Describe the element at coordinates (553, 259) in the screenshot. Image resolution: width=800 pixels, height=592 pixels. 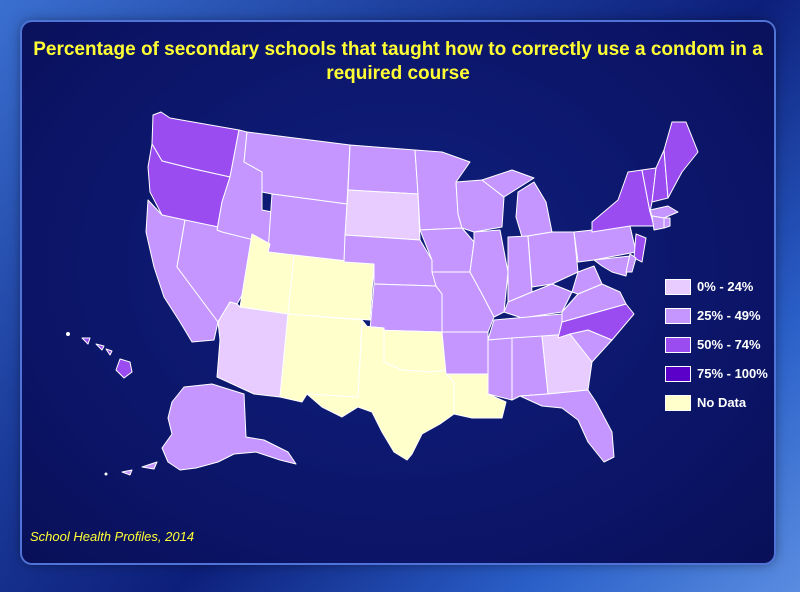
I see `state-ohio` at that location.